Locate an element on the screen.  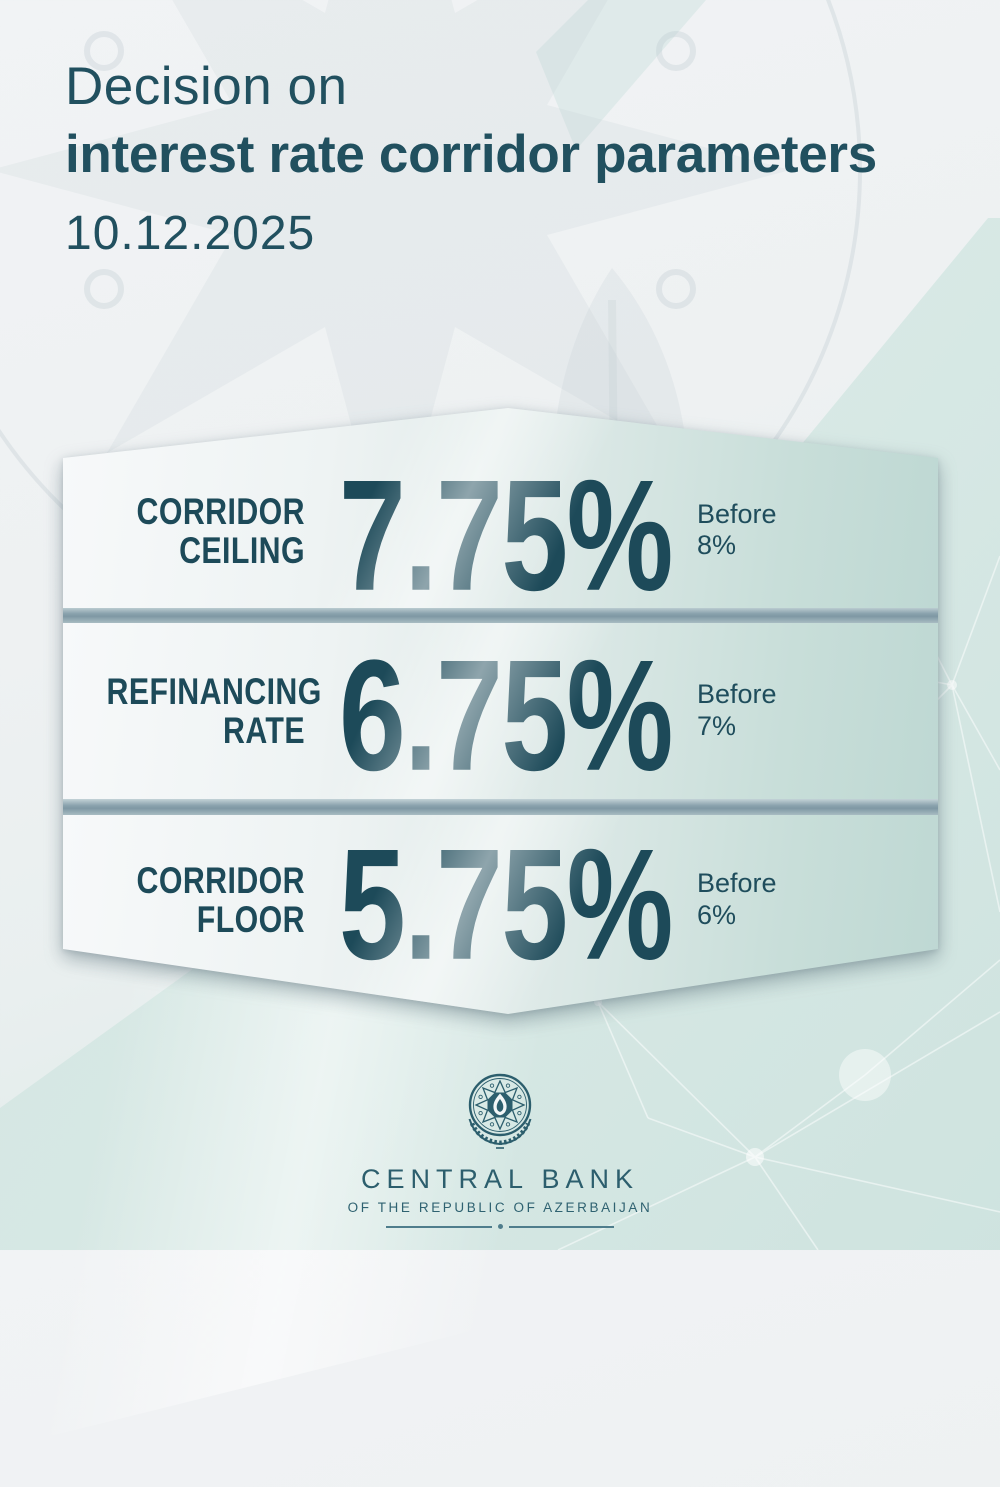
corridor-ceiling-panel: CORRIDOR CEILING 7.75% Before 8% is located at coordinates (500, 508).